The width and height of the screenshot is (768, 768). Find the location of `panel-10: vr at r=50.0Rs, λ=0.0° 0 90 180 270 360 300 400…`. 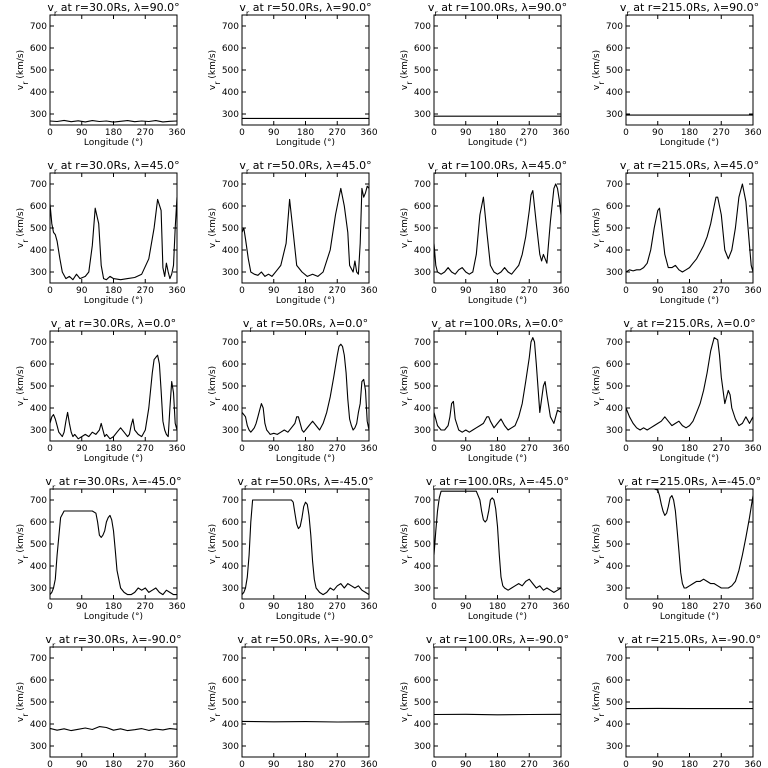

panel-10: vr at r=50.0Rs, λ=0.0° 0 90 180 270 360 300 400… is located at coordinates (293, 390).